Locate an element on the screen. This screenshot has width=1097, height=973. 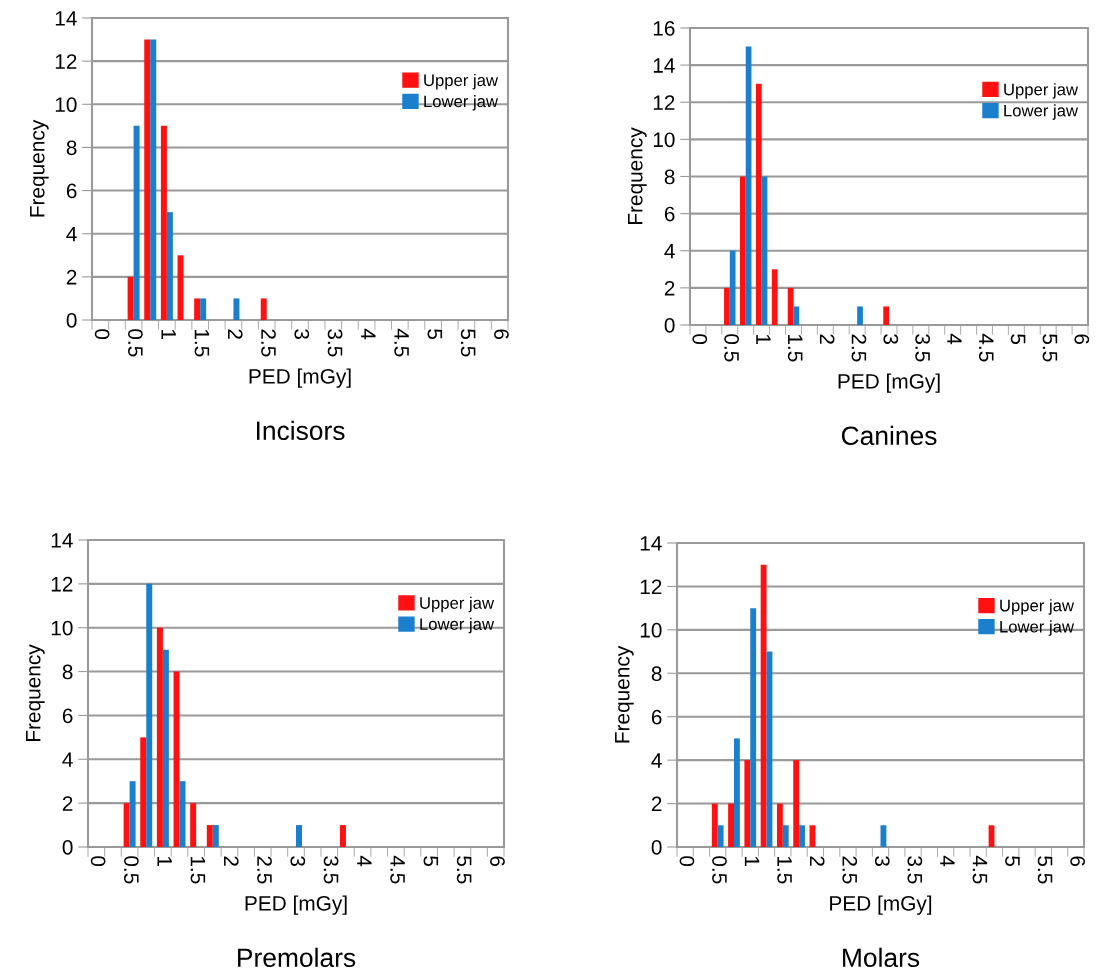
text: Molars is located at coordinates (881, 957).